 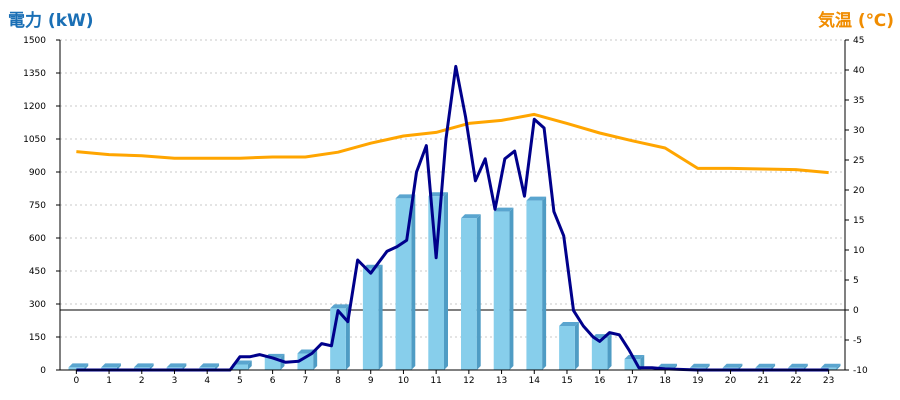 I want to click on x-tick-label: 11, so click(x=435, y=381).